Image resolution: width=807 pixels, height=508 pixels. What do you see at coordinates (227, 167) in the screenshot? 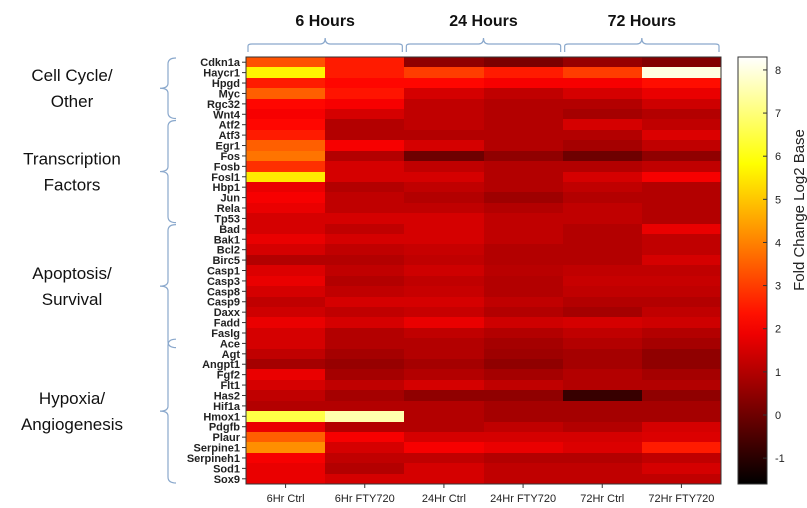
I see `row-label: Fosb` at bounding box center [227, 167].